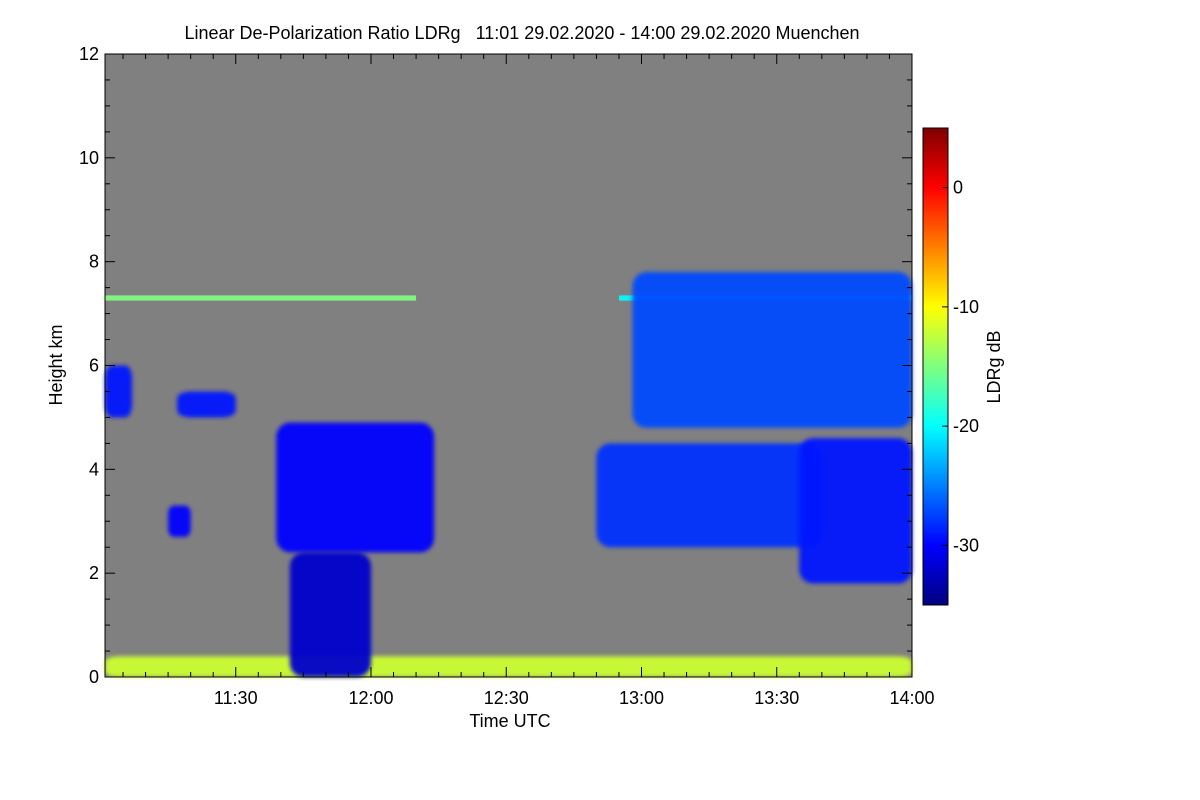 The image size is (1200, 800). I want to click on x-tick-label: 12:00, so click(370, 698).